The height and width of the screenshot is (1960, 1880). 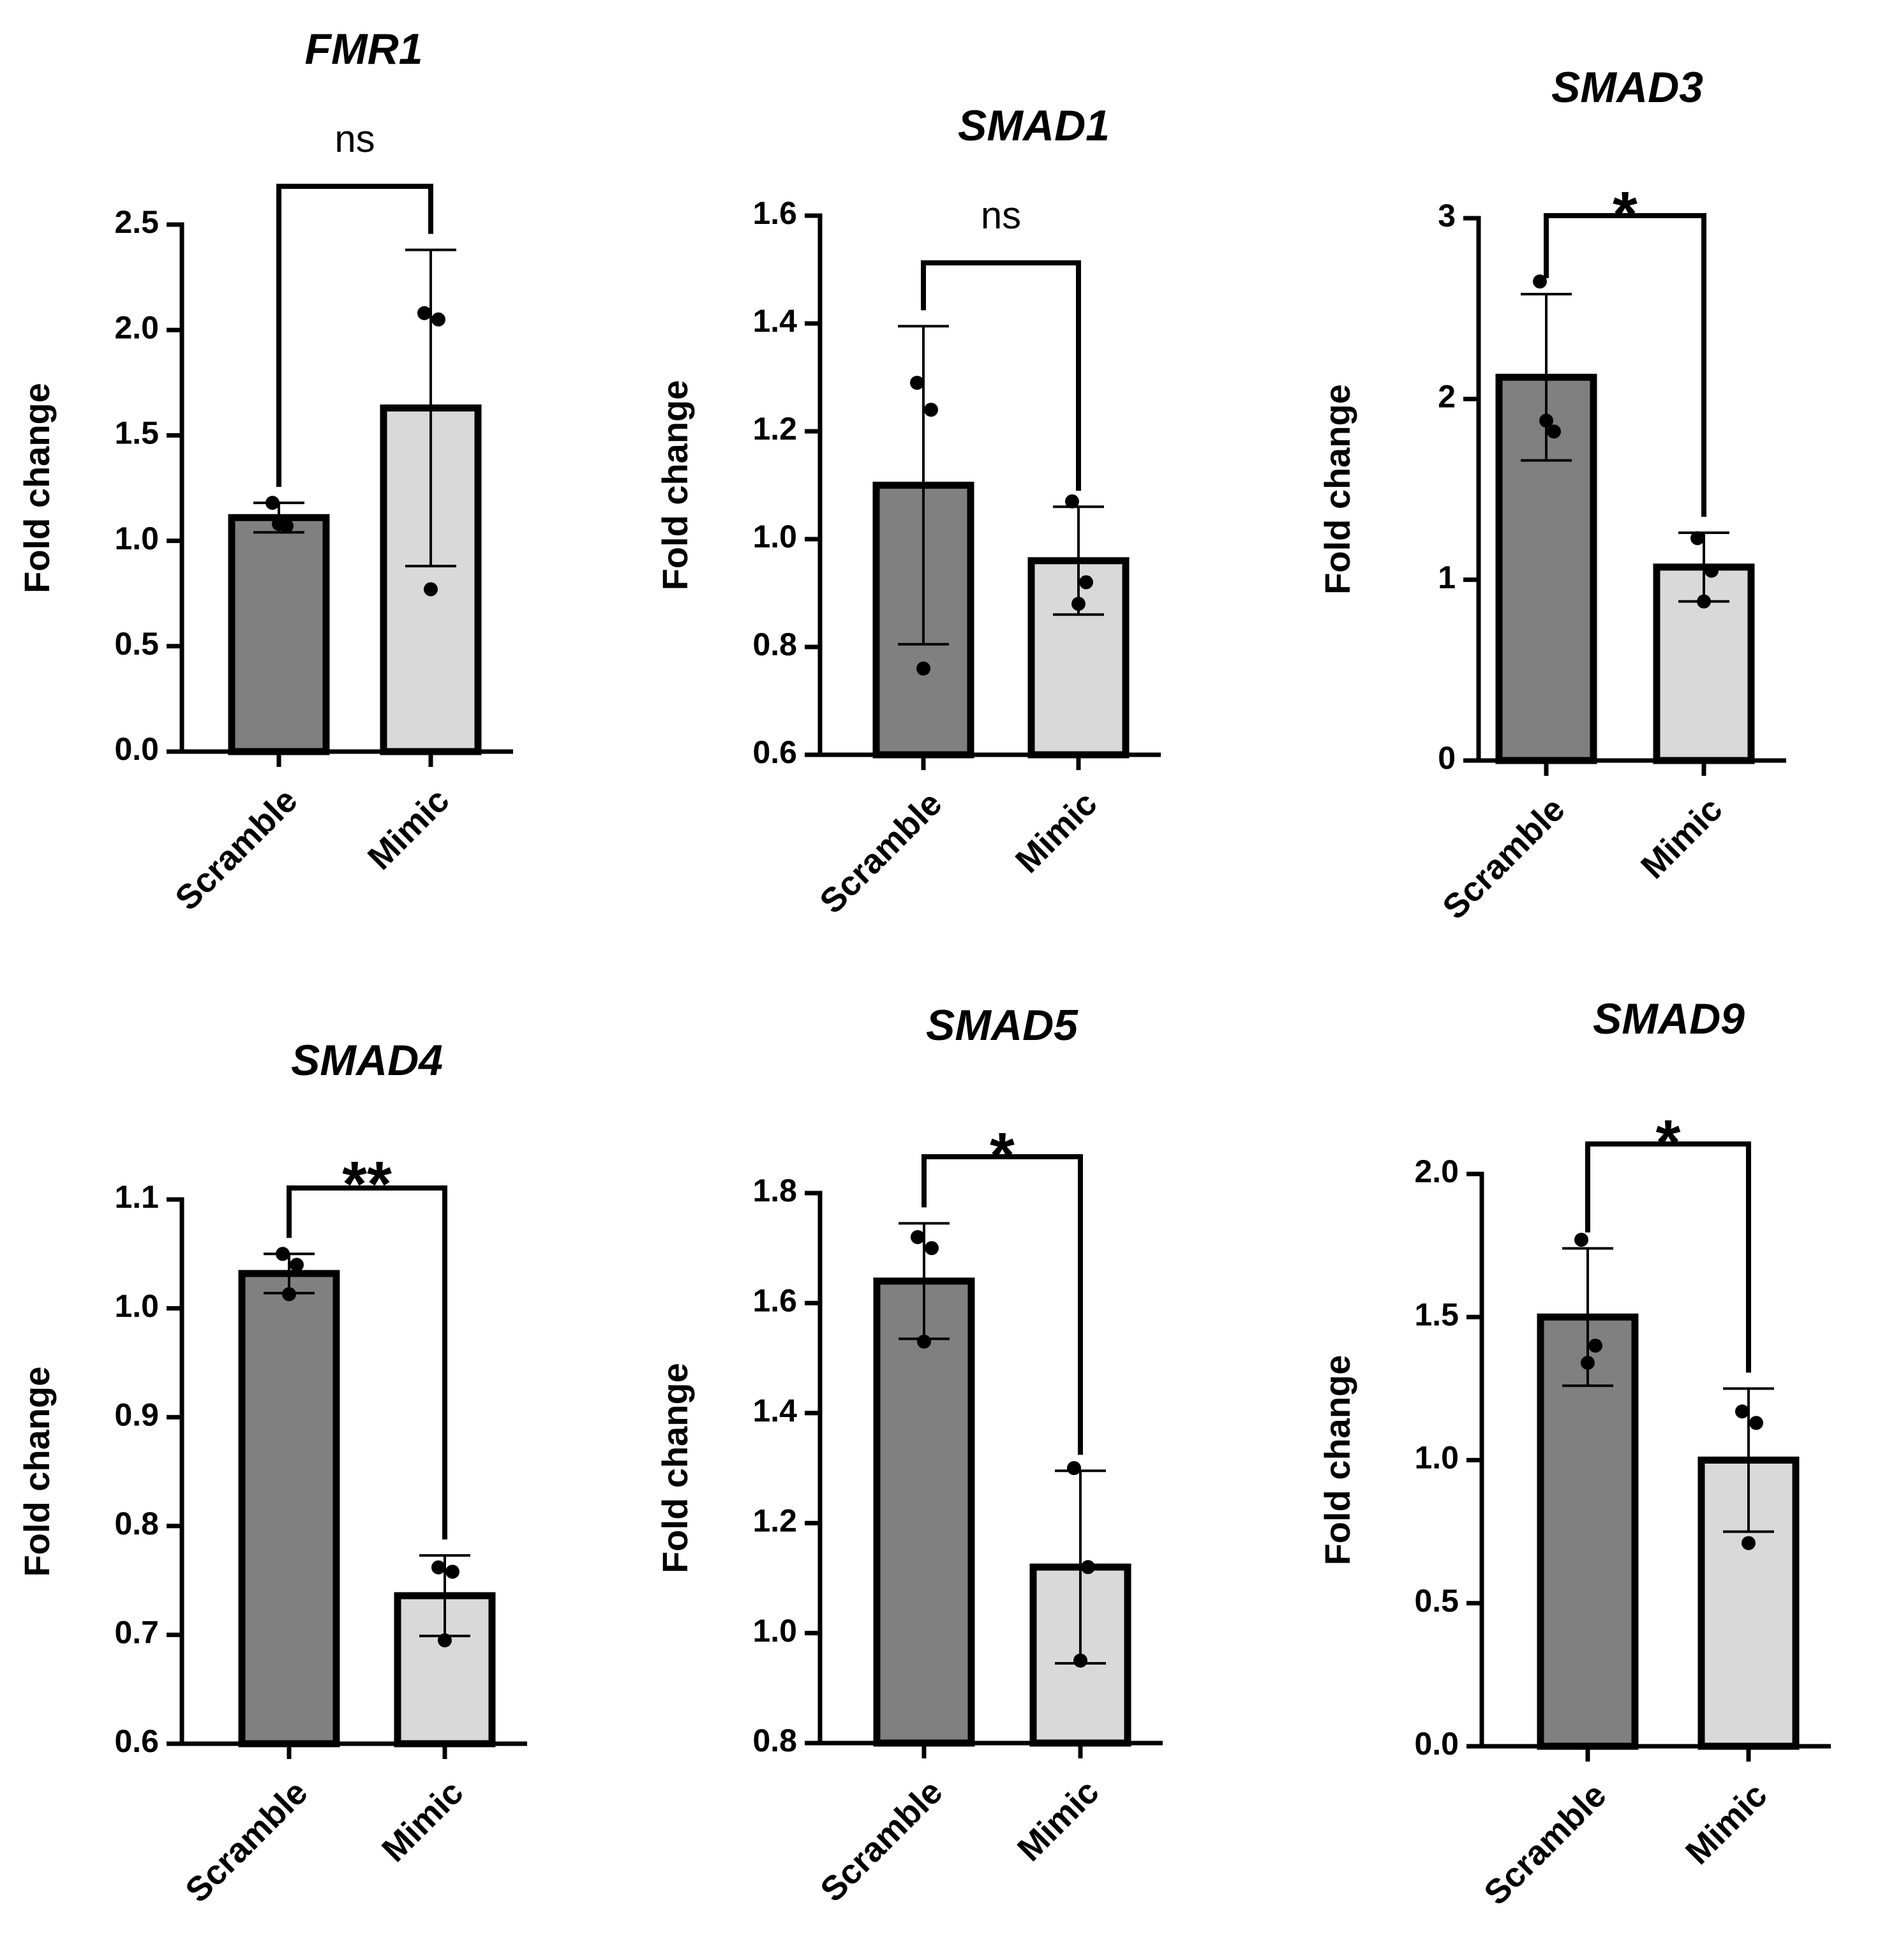 I want to click on chart-title: SMAD4, so click(x=367, y=1060).